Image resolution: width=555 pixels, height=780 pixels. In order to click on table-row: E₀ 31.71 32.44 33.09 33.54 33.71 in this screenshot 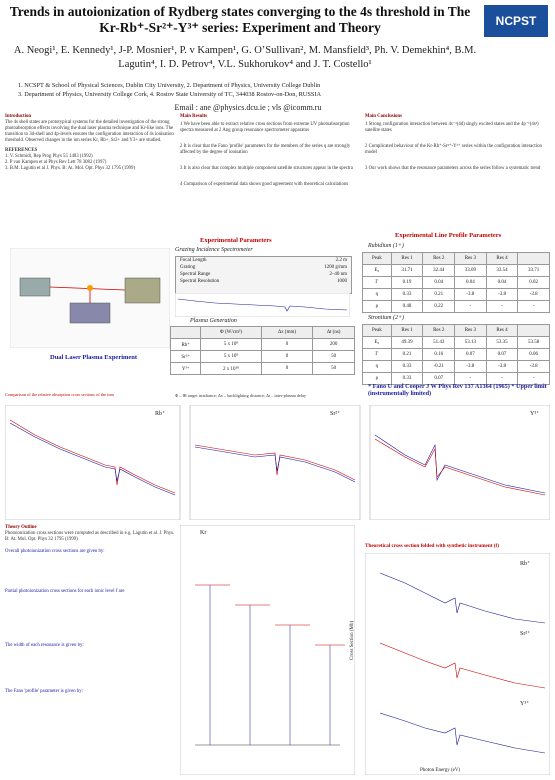, I will do `click(456, 270)`.